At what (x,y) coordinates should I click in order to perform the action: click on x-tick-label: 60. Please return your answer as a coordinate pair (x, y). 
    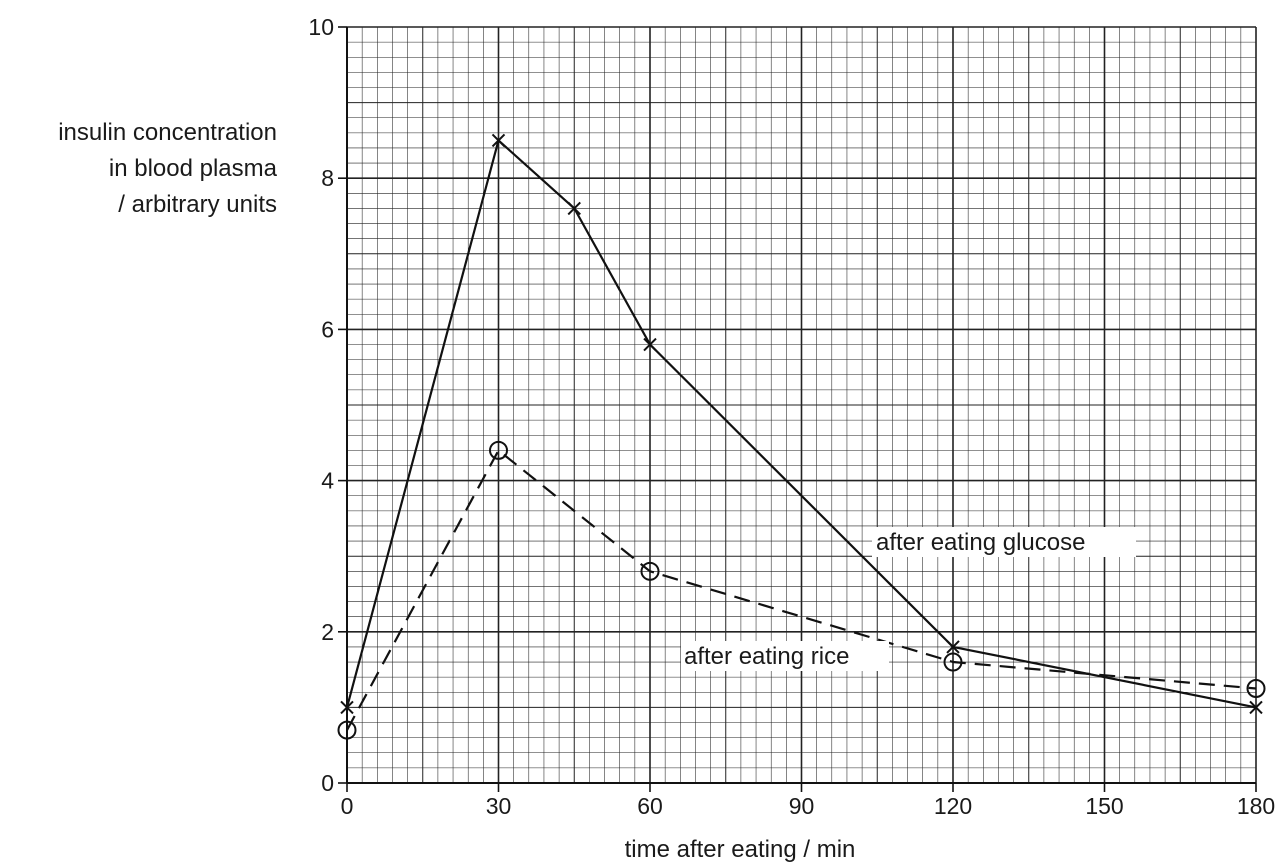
    Looking at the image, I should click on (650, 806).